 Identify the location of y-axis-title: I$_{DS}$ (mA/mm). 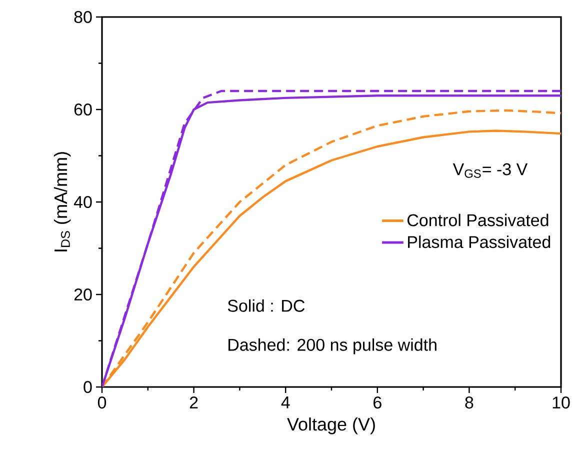
(62, 202).